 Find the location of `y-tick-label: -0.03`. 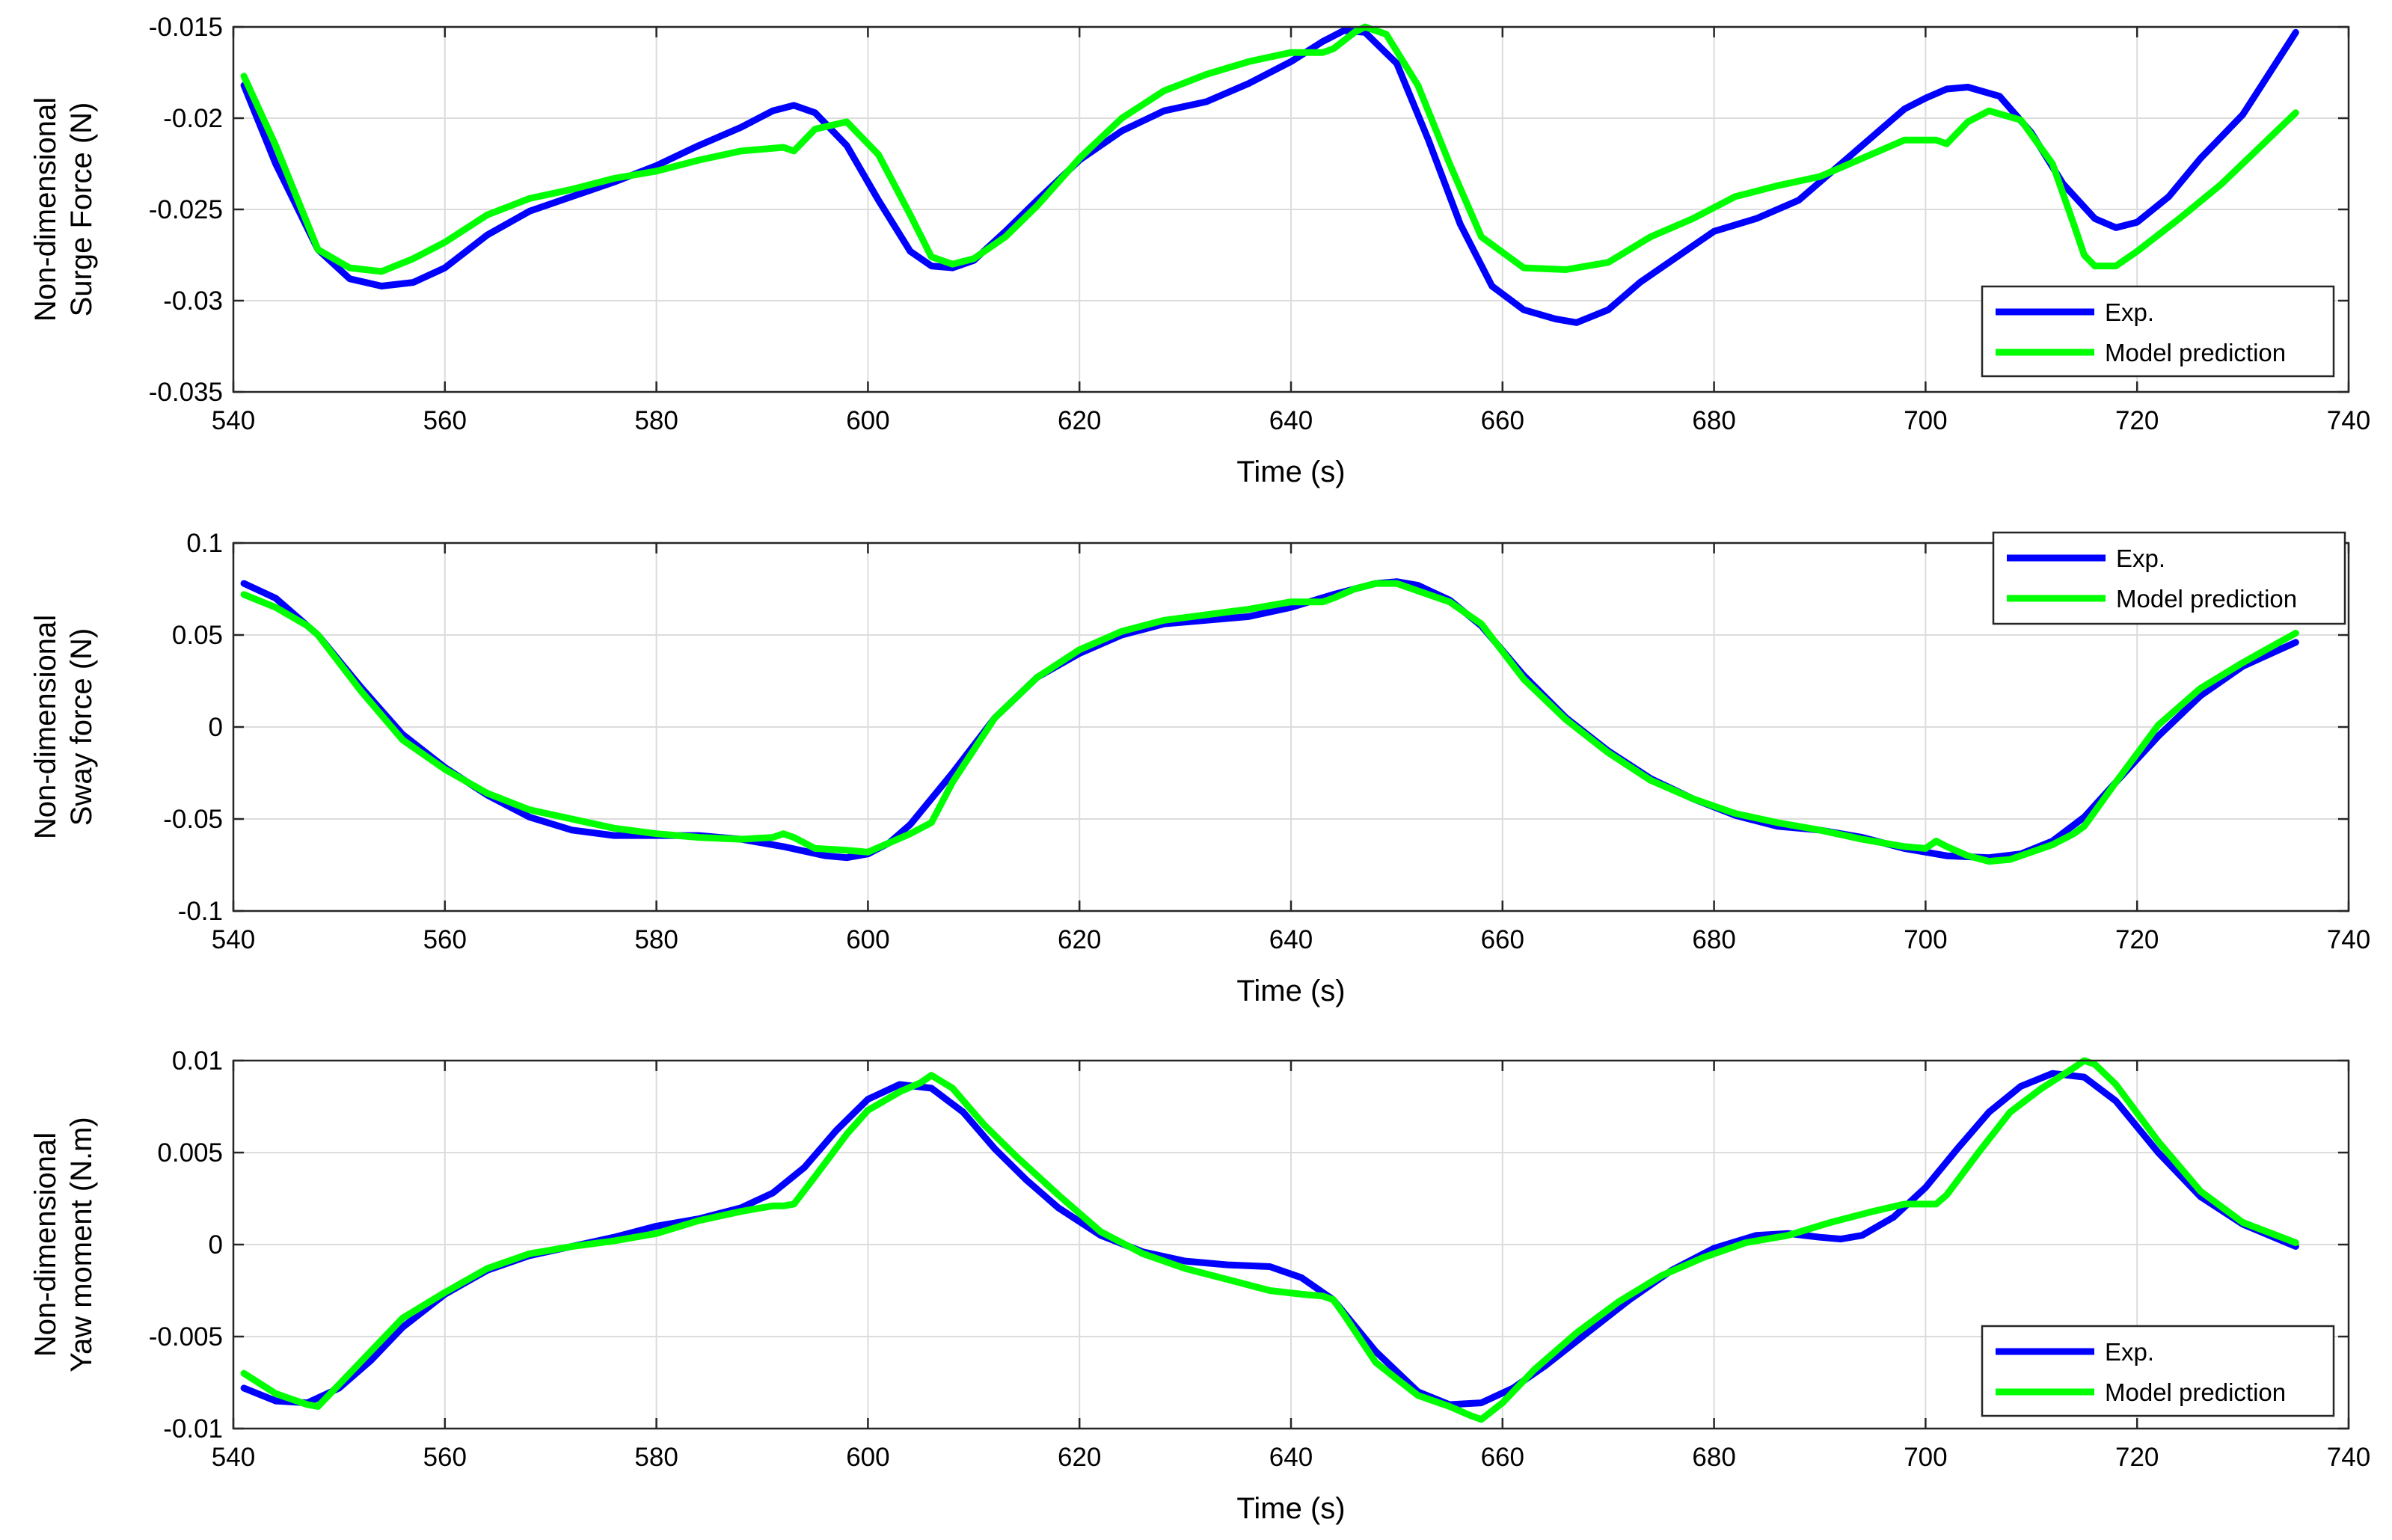

y-tick-label: -0.03 is located at coordinates (193, 301).